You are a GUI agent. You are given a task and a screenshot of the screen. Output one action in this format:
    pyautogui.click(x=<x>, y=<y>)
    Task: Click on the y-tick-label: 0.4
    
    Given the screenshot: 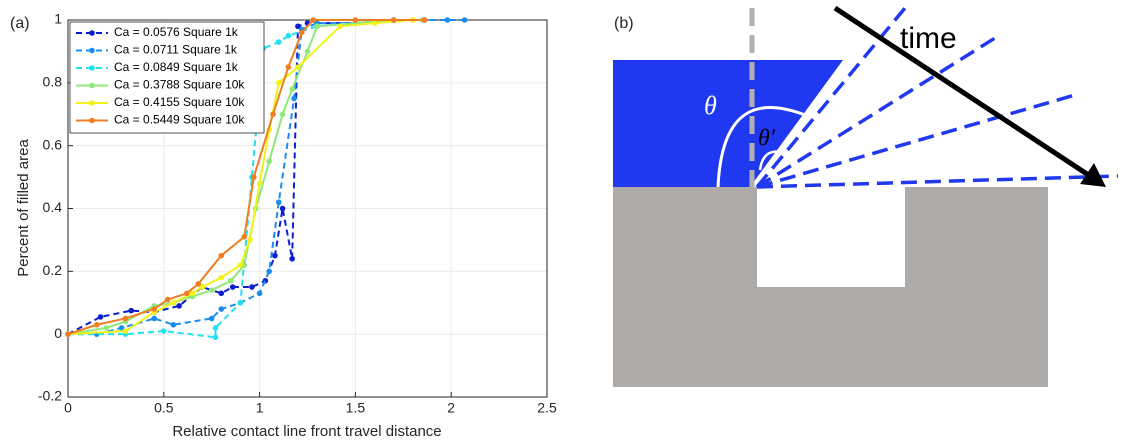 What is the action you would take?
    pyautogui.click(x=53, y=207)
    